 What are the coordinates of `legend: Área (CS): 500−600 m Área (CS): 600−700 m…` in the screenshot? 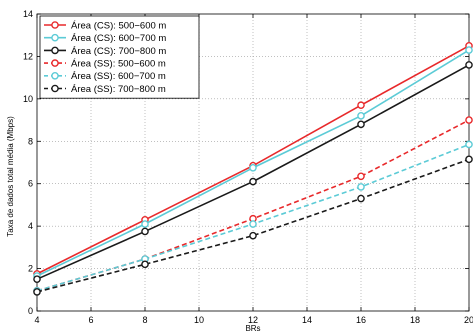 It's located at (119, 57).